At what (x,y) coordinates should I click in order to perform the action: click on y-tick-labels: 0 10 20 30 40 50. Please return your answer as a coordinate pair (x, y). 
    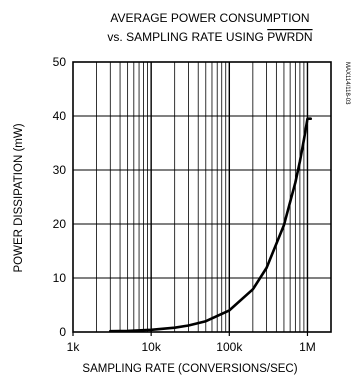
    Looking at the image, I should click on (60, 197).